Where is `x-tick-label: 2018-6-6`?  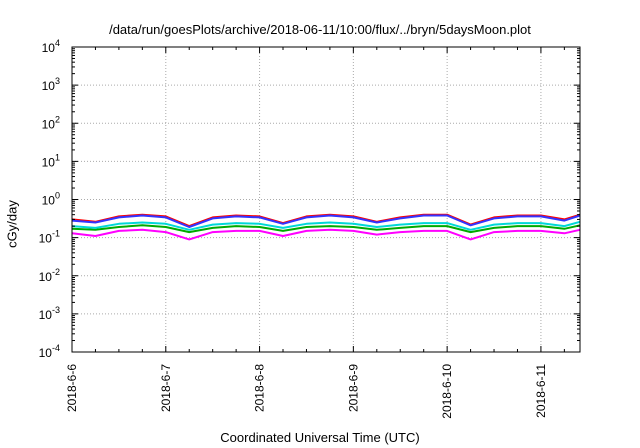 x-tick-label: 2018-6-6 is located at coordinates (72, 388).